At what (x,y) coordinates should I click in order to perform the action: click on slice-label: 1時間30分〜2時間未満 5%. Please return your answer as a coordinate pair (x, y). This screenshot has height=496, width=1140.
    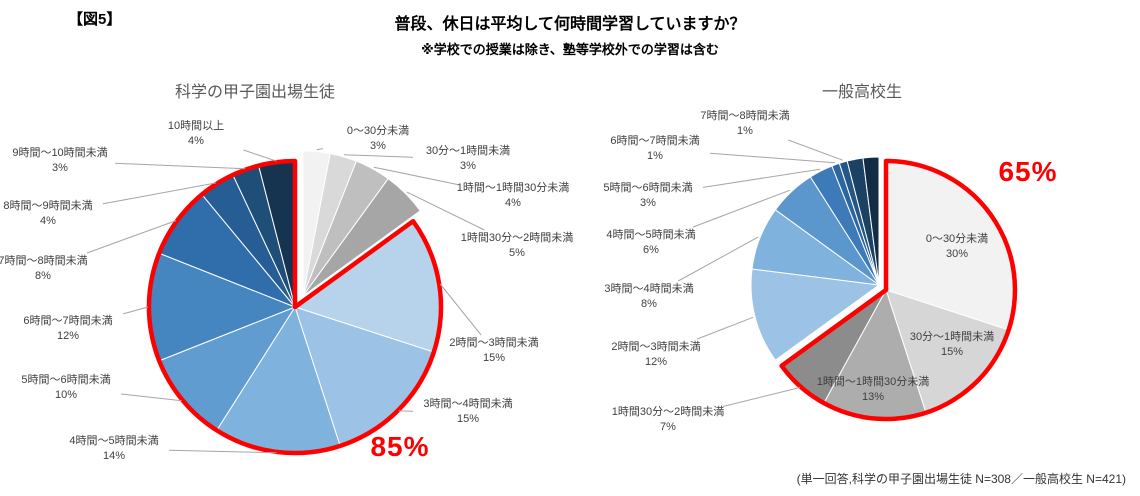
    Looking at the image, I should click on (517, 246).